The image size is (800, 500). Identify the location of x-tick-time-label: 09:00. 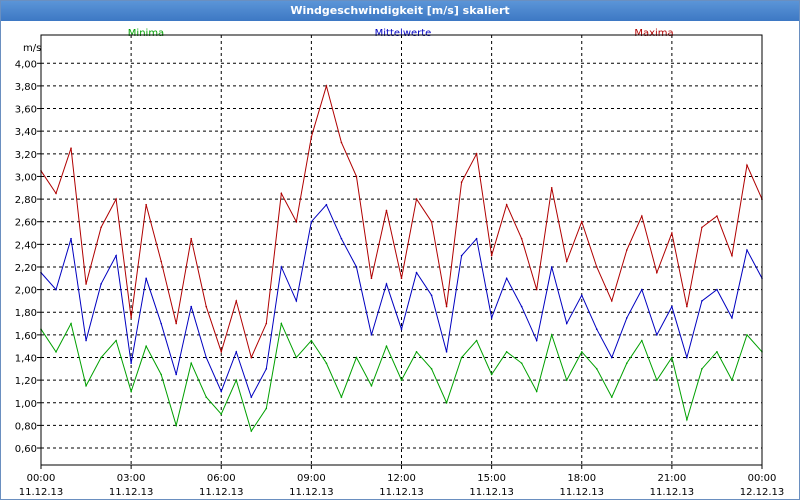
(311, 478).